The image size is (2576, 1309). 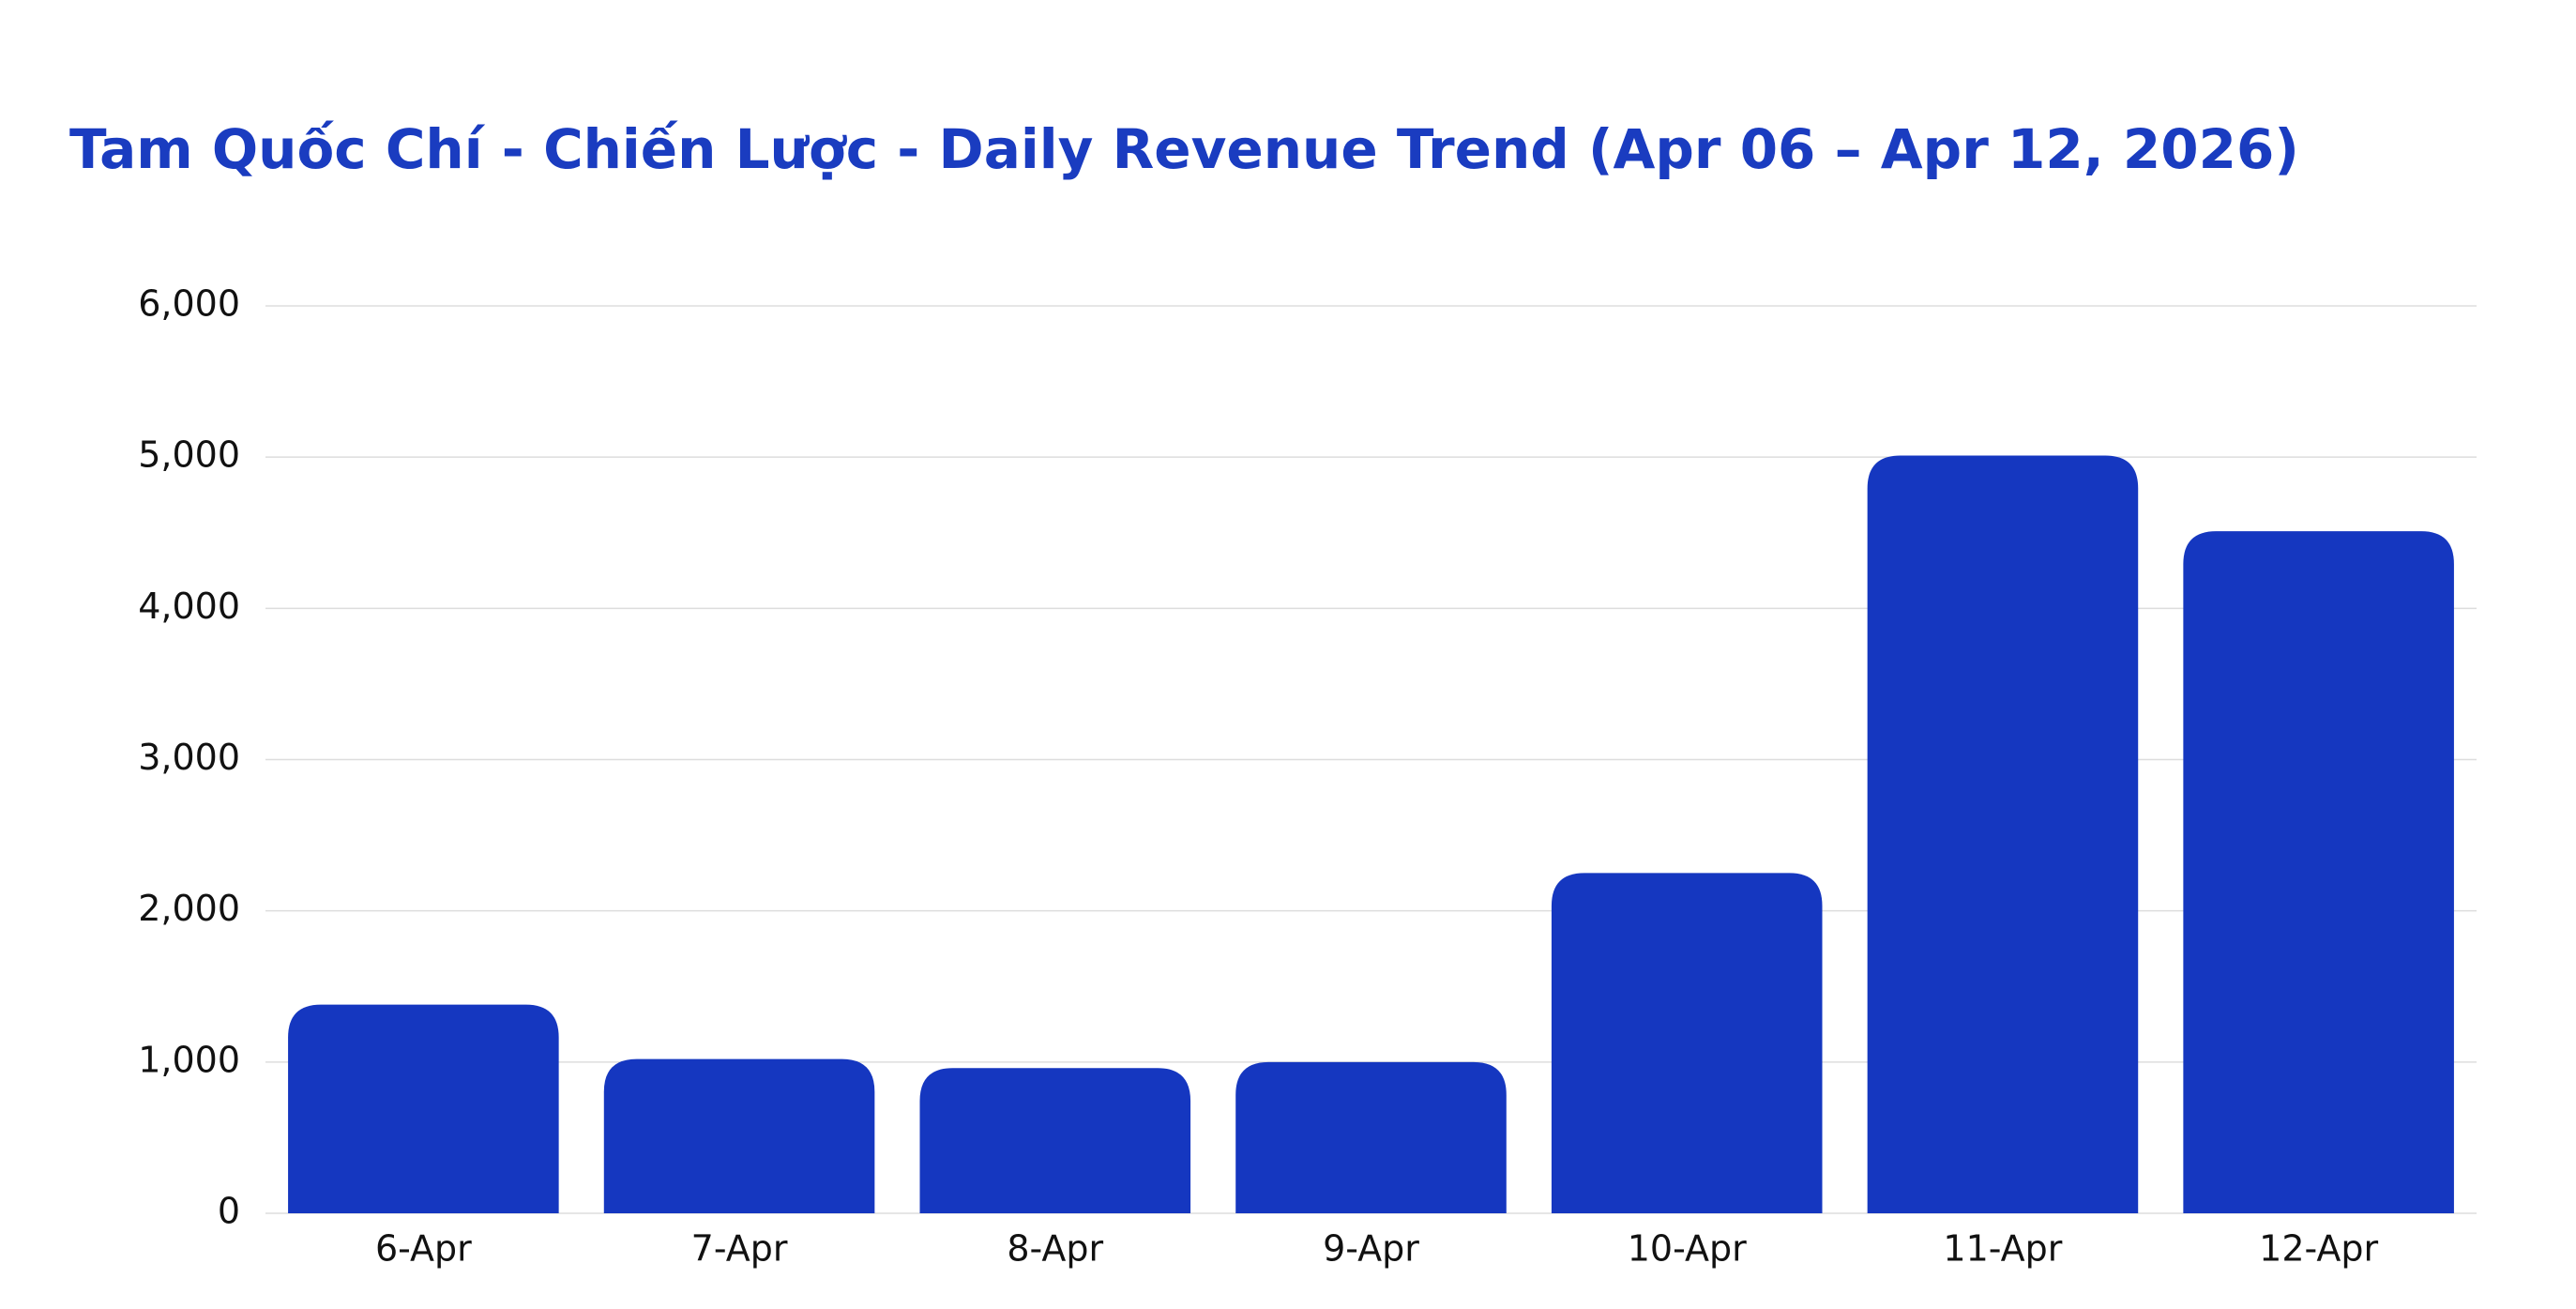 What do you see at coordinates (1371, 1249) in the screenshot?
I see `x-tick-label: 9-Apr` at bounding box center [1371, 1249].